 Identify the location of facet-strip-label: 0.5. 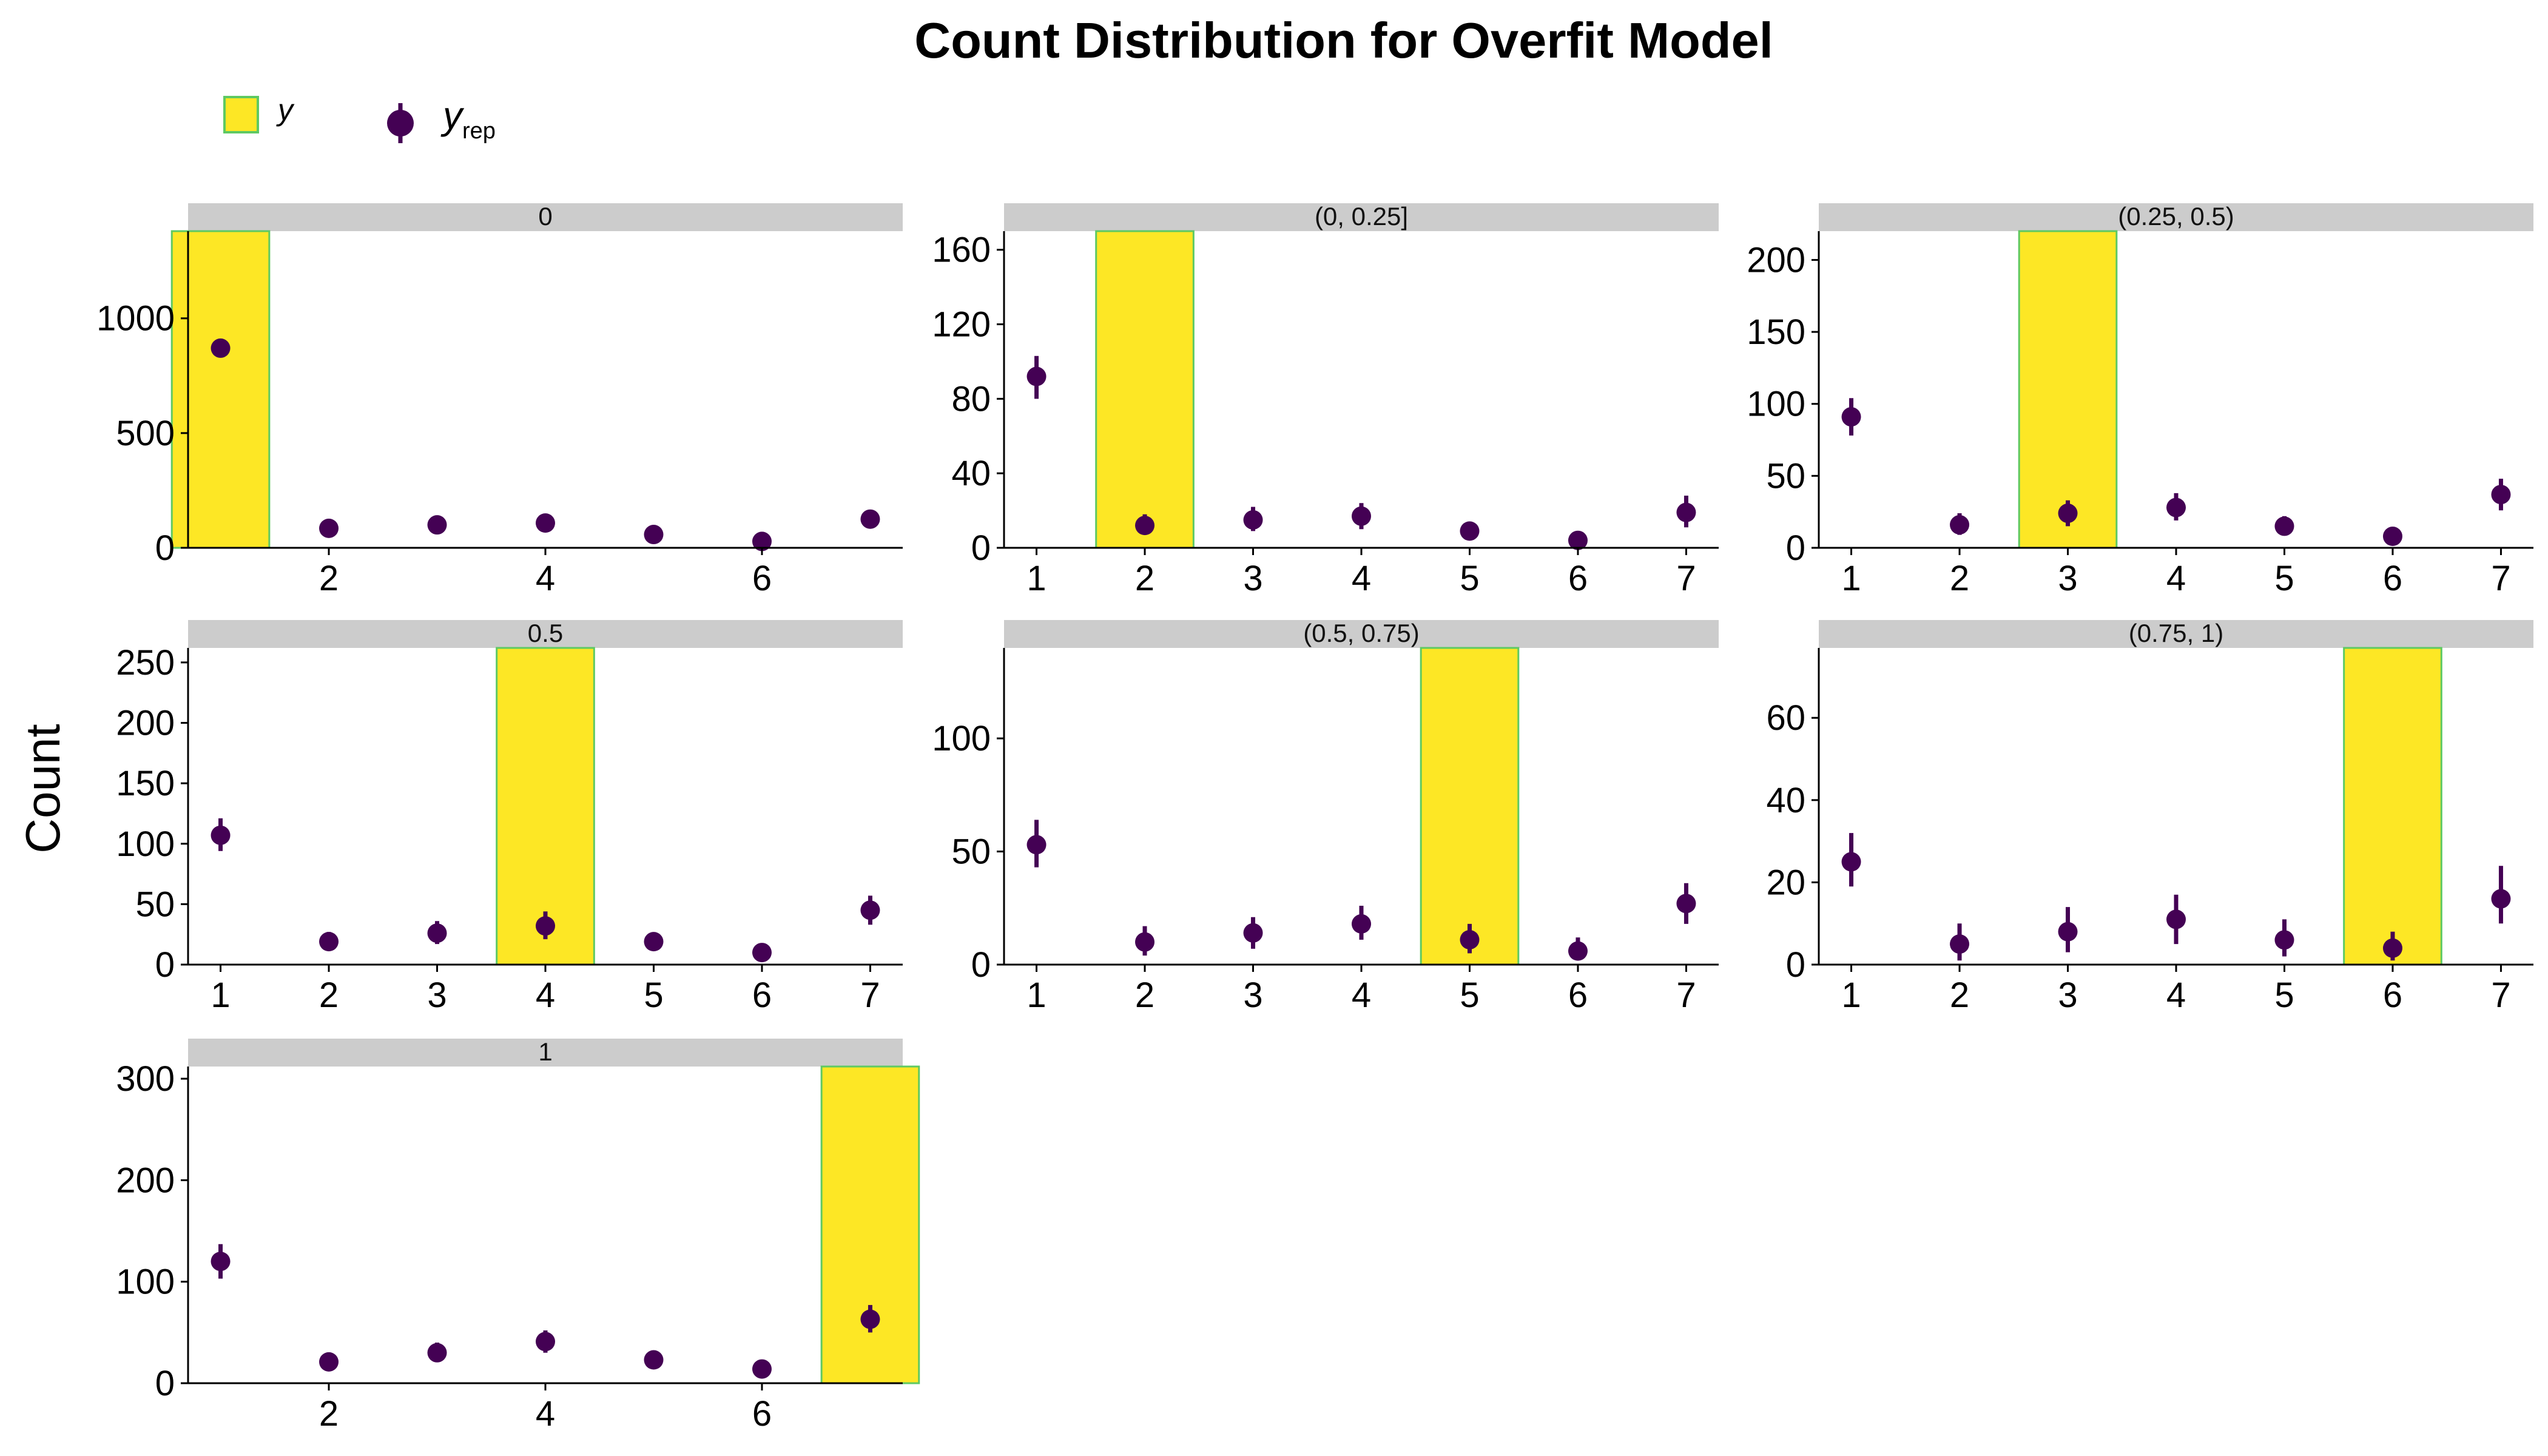
(545, 633).